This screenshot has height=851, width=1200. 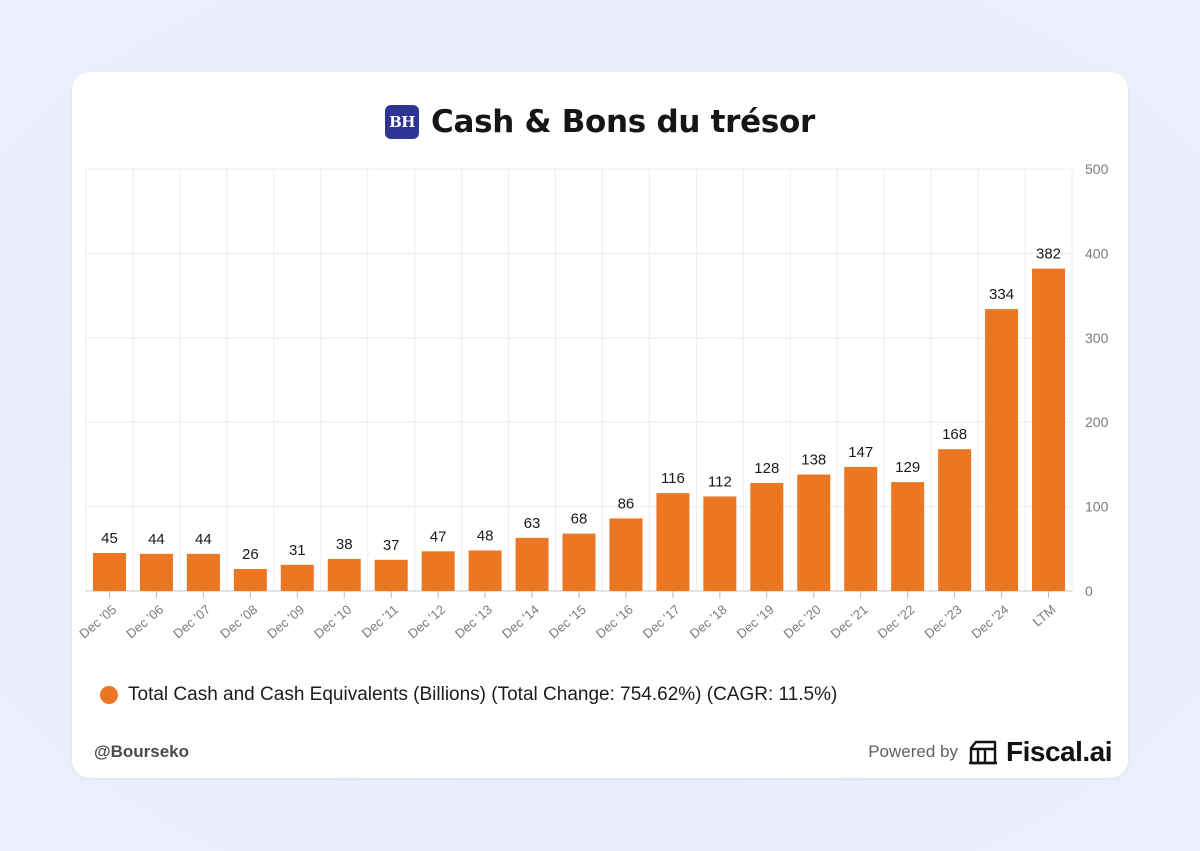 What do you see at coordinates (191, 622) in the screenshot?
I see `x-tick-label: Dec '07` at bounding box center [191, 622].